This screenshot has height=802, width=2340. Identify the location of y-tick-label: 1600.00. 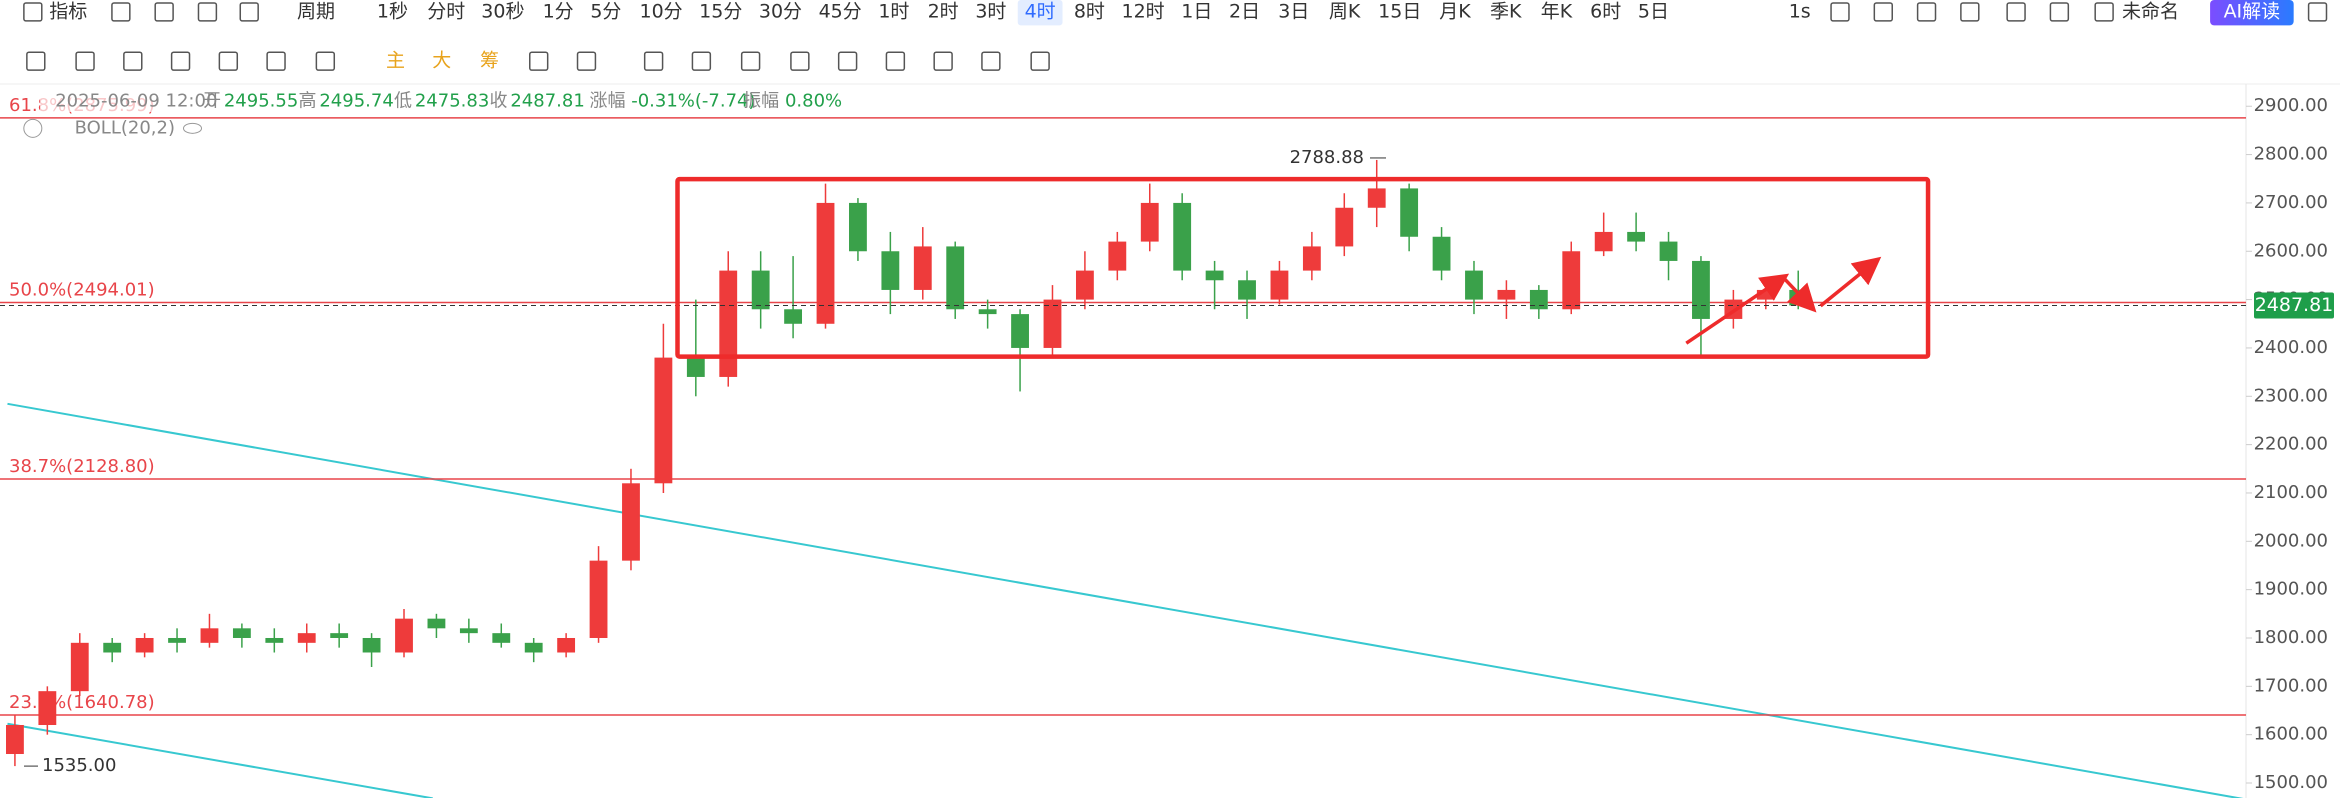
(2291, 734).